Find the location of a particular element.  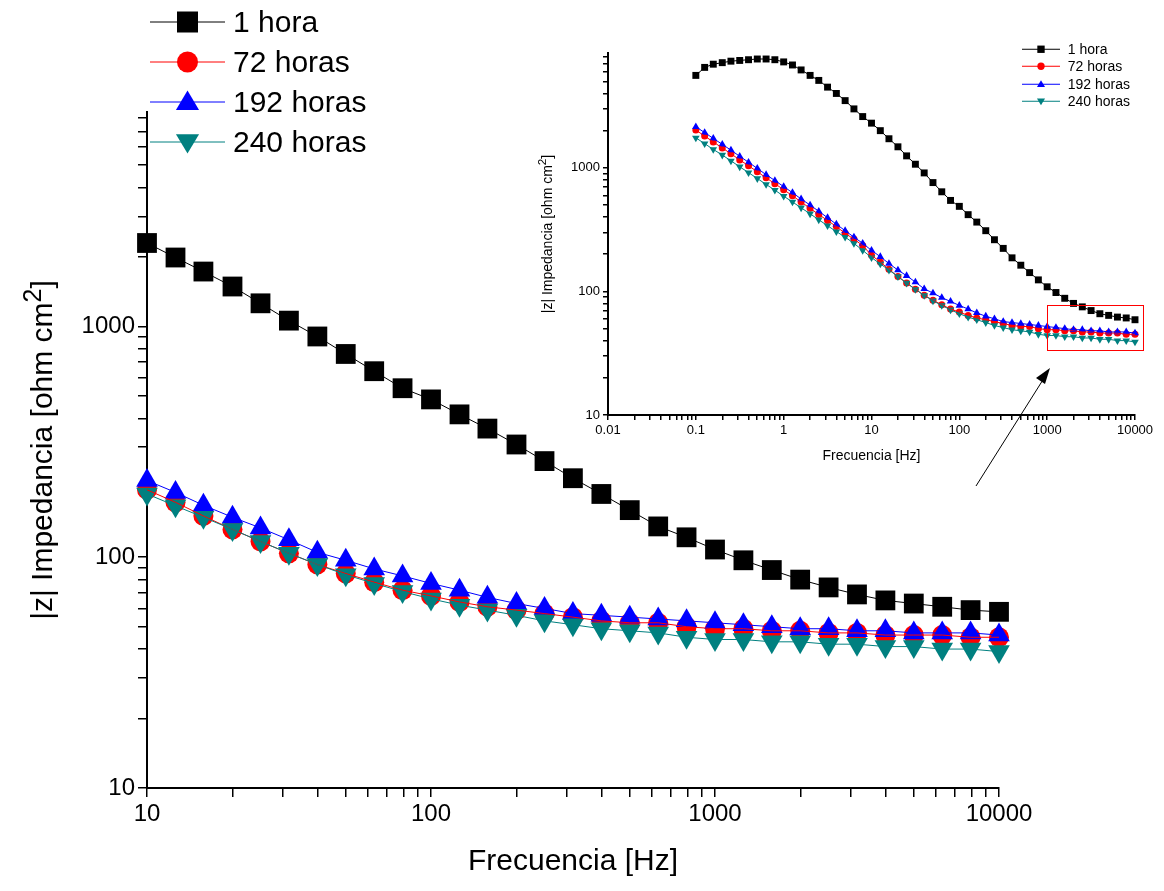

x-tick-label: 1 is located at coordinates (784, 430).